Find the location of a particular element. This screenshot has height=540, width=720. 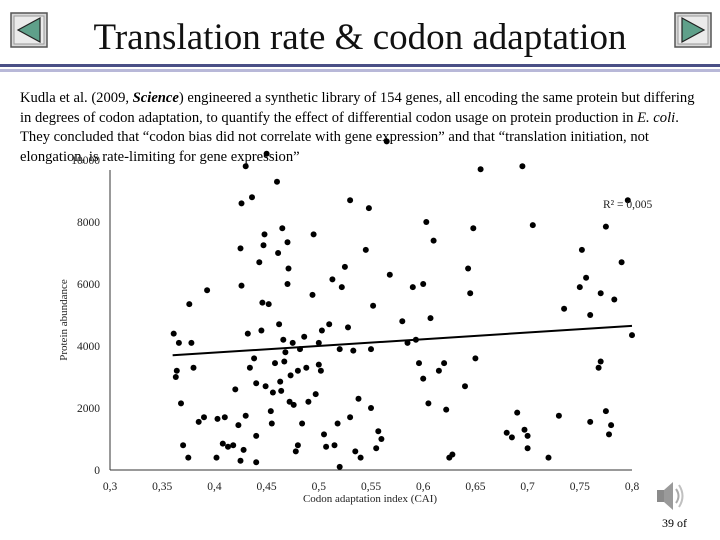

x-tick-label: 0,35 is located at coordinates (162, 487).